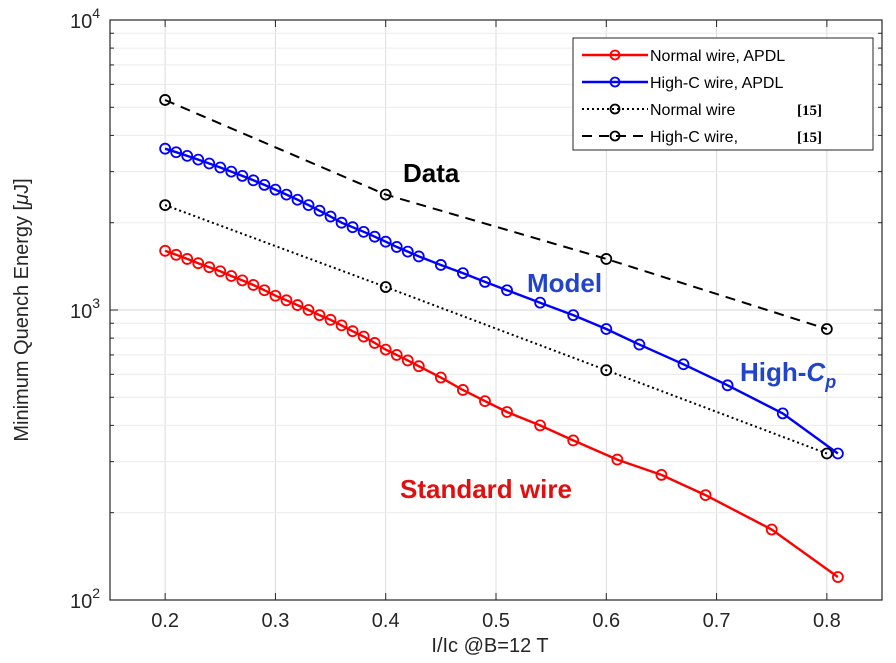 The image size is (896, 663). I want to click on y-axis-label: Minimum Quench Energy [μJ], so click(22, 309).